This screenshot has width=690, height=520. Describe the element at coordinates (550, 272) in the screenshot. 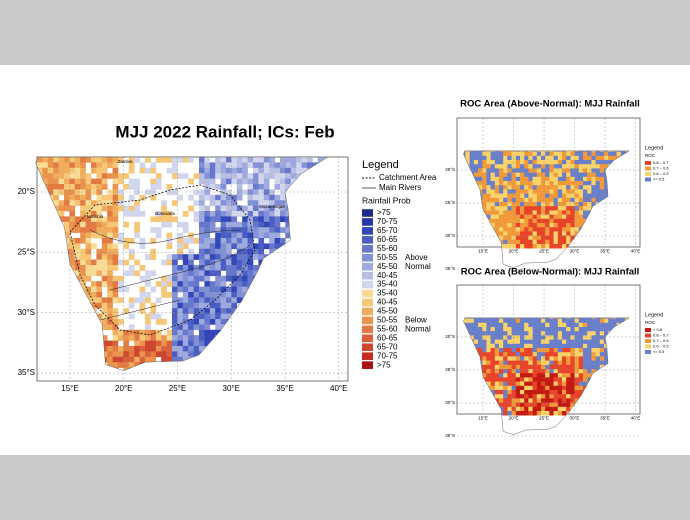

I see `roc-title: ROC Area (Below-Normal): MJJ Rainfall` at that location.